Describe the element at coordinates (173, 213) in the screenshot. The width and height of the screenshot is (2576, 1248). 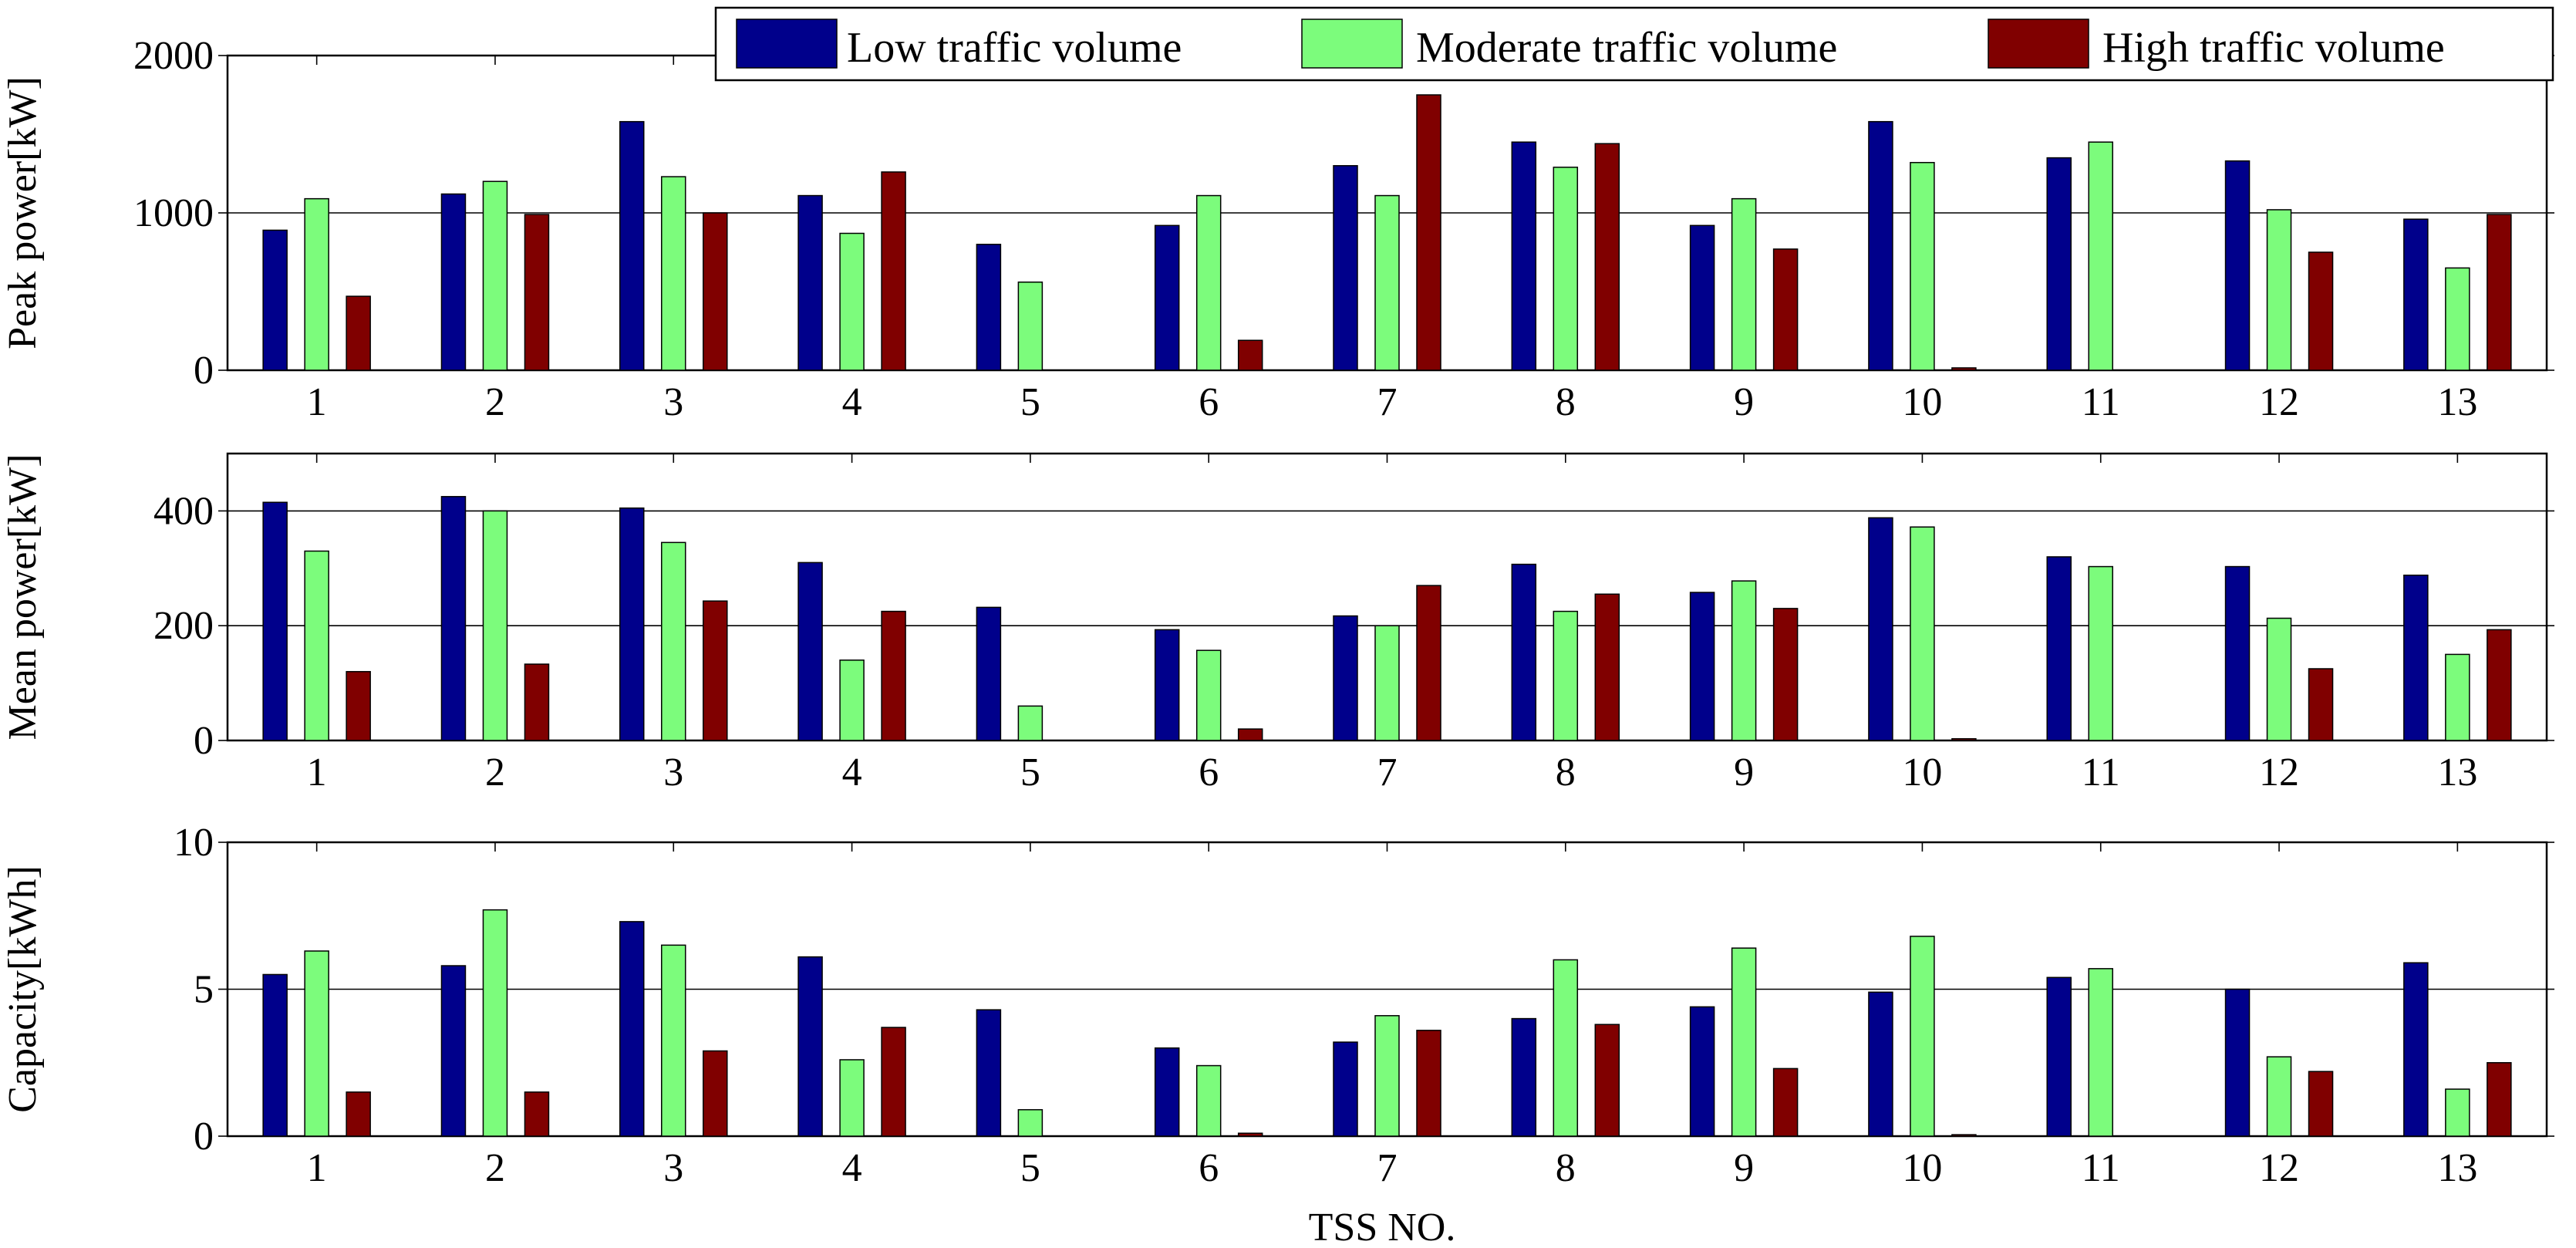
I see `y-tick-label: 1000` at that location.